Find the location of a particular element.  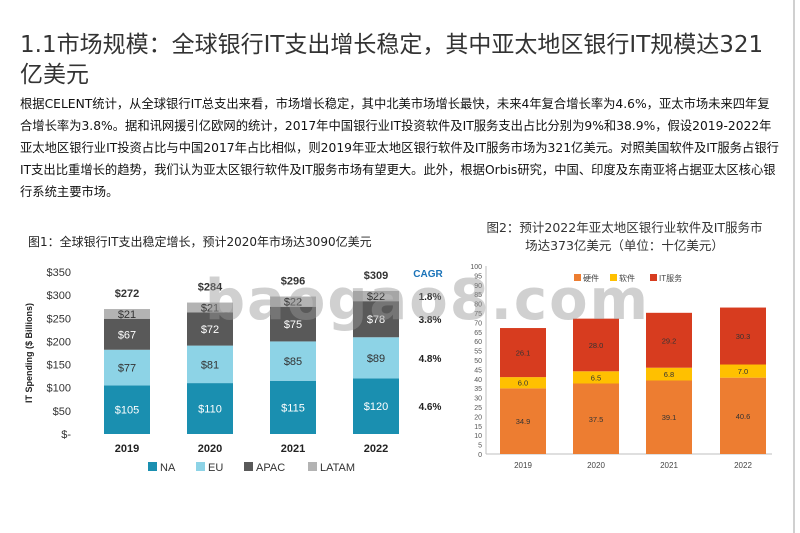

bar-value-label: $115 is located at coordinates (293, 408).